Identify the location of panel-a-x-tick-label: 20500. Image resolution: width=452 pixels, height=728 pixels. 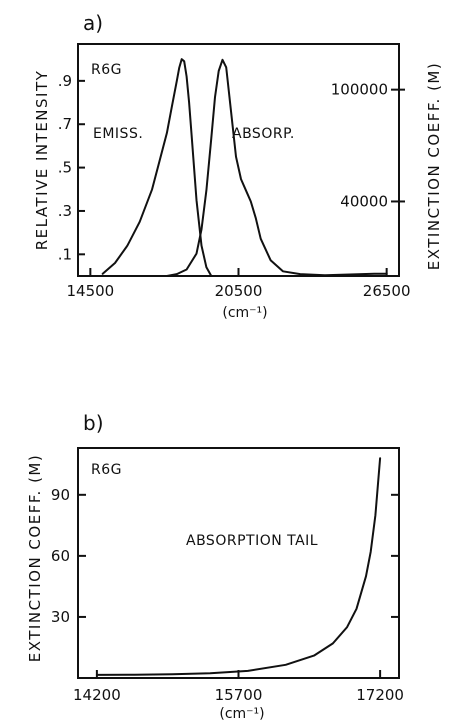
(239, 291).